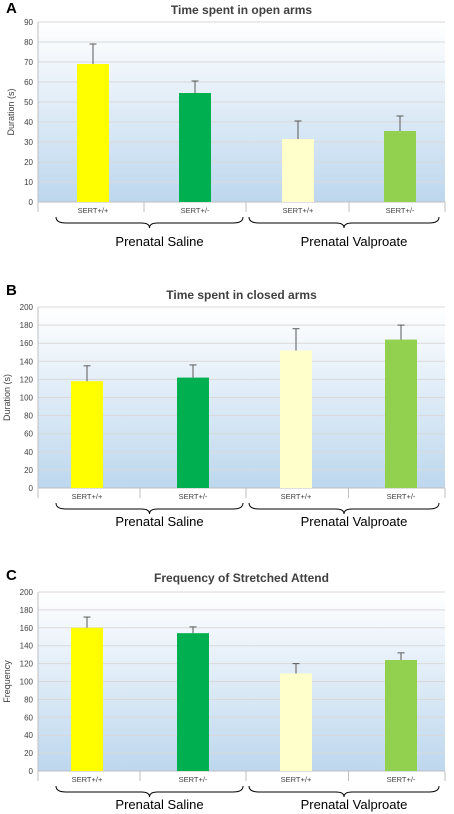 Image resolution: width=454 pixels, height=814 pixels. What do you see at coordinates (11, 8) in the screenshot?
I see `panel-letter-a: A` at bounding box center [11, 8].